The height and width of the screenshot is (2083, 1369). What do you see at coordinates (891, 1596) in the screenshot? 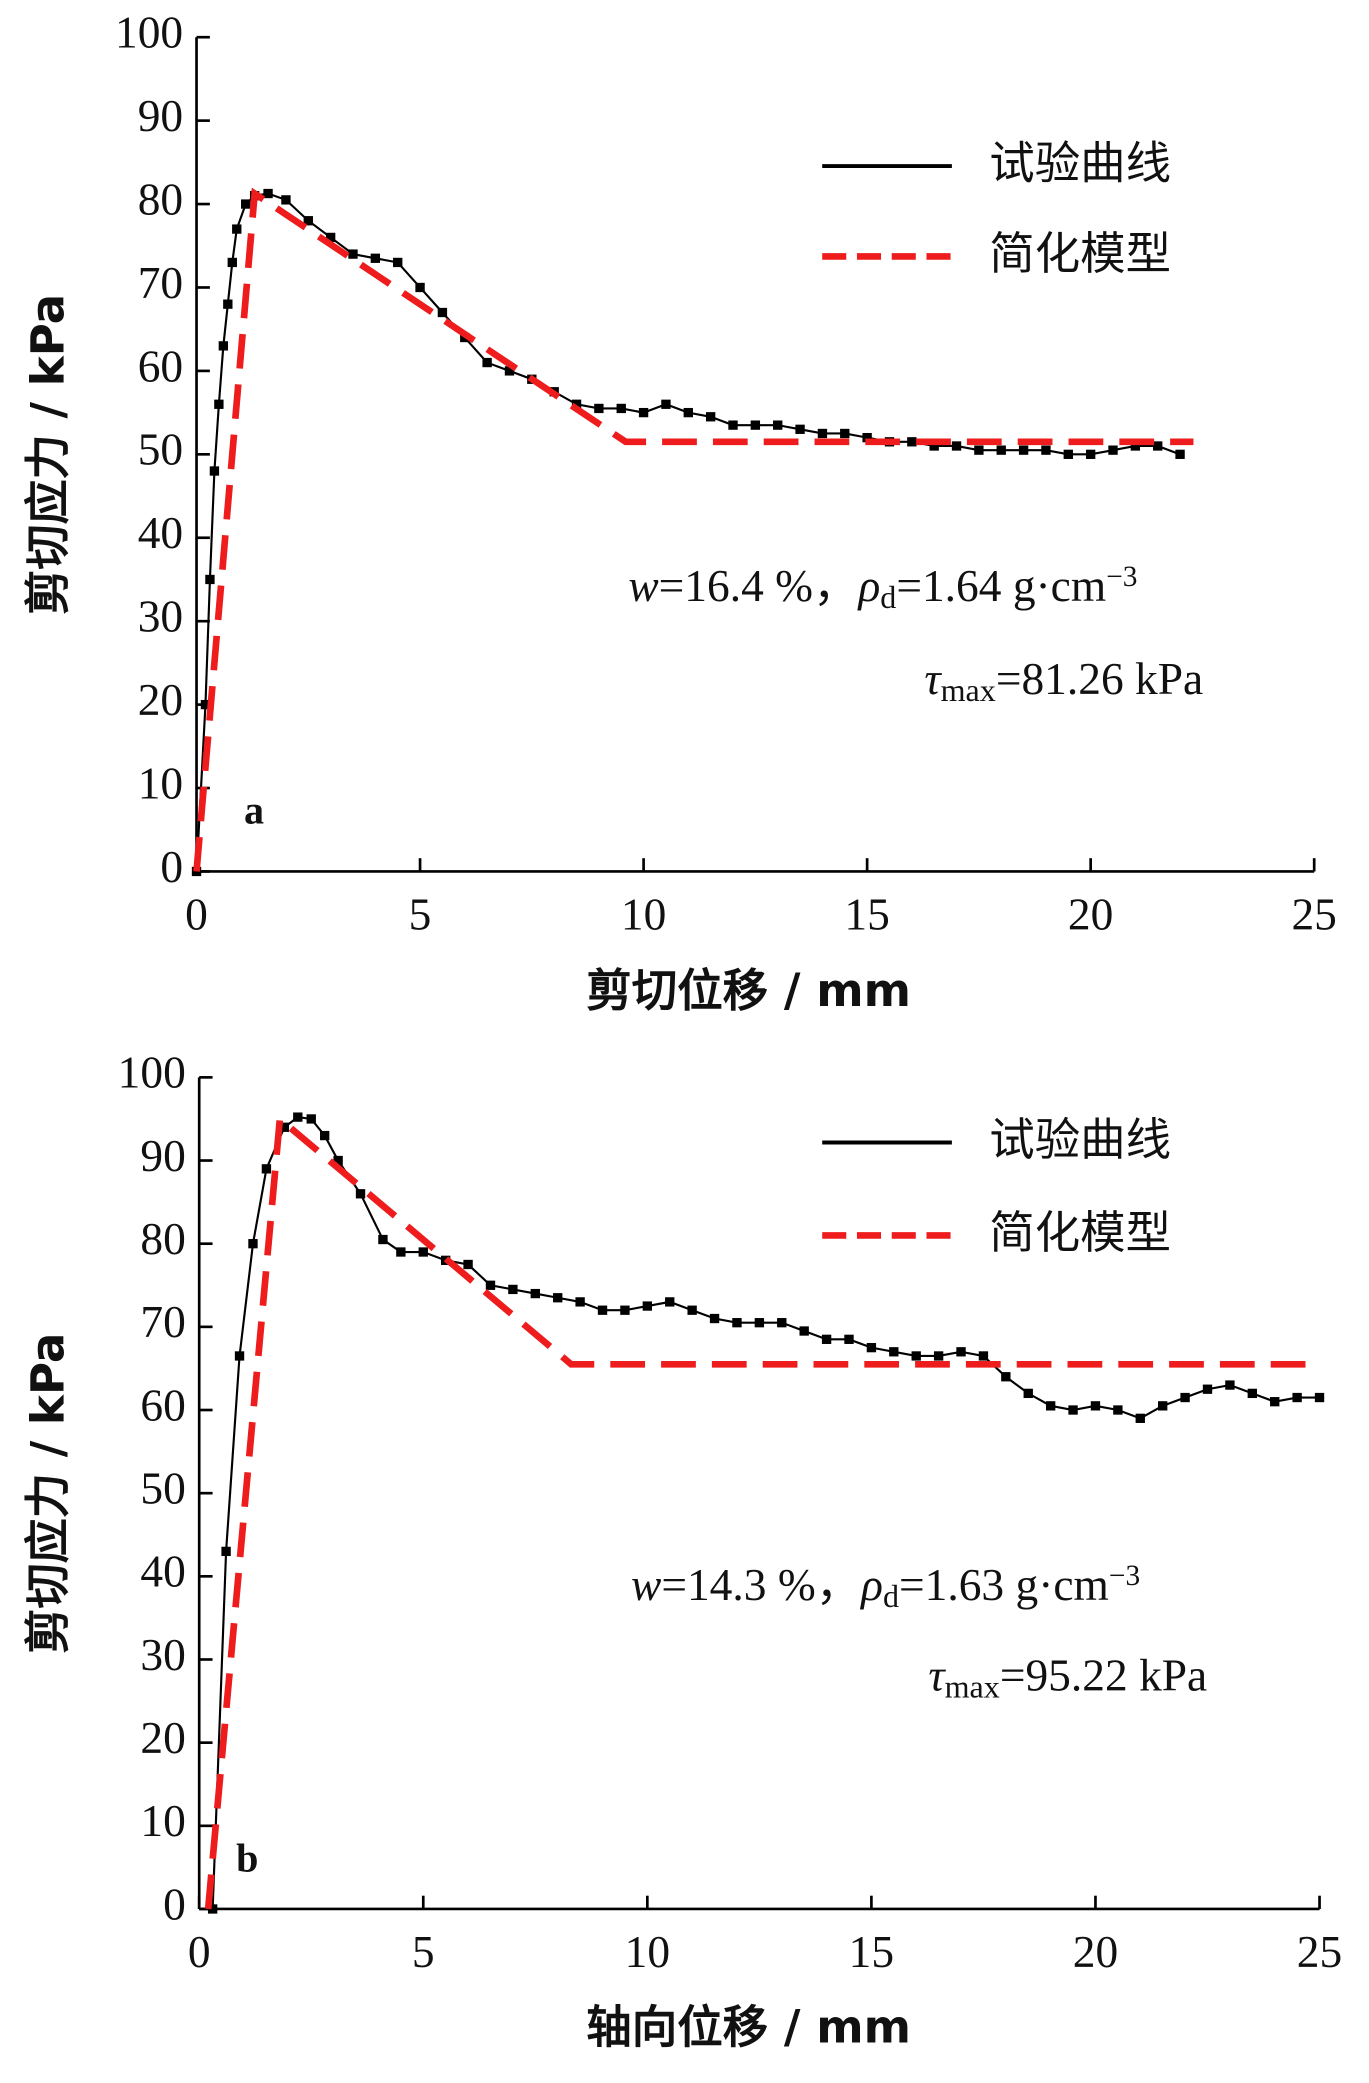
I see `annotation-part: d` at bounding box center [891, 1596].